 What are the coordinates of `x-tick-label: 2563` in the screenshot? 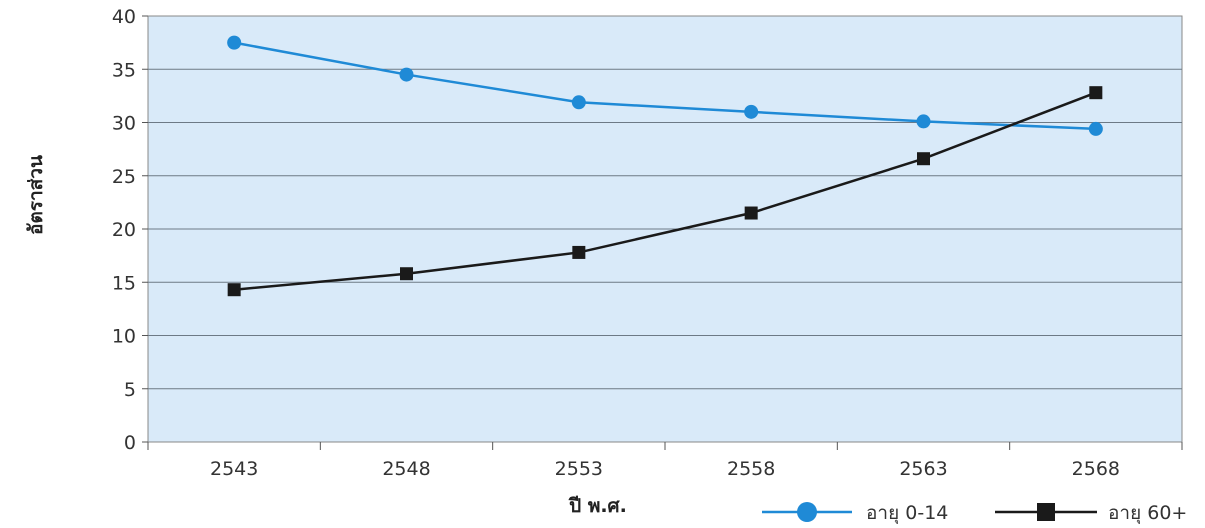 It's located at (923, 469).